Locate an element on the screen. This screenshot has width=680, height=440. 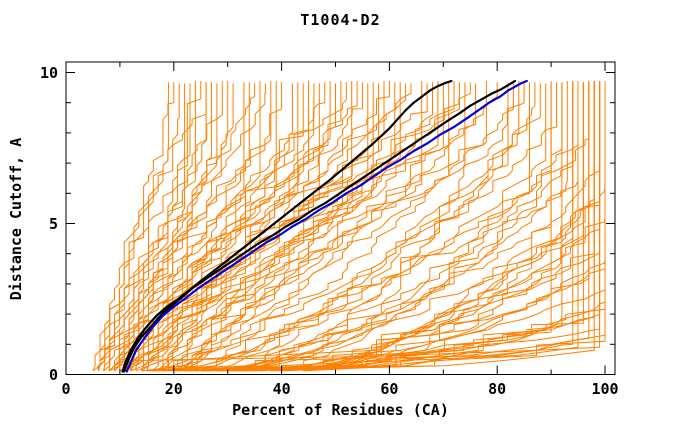
x-tick-label: 40 is located at coordinates (281, 389).